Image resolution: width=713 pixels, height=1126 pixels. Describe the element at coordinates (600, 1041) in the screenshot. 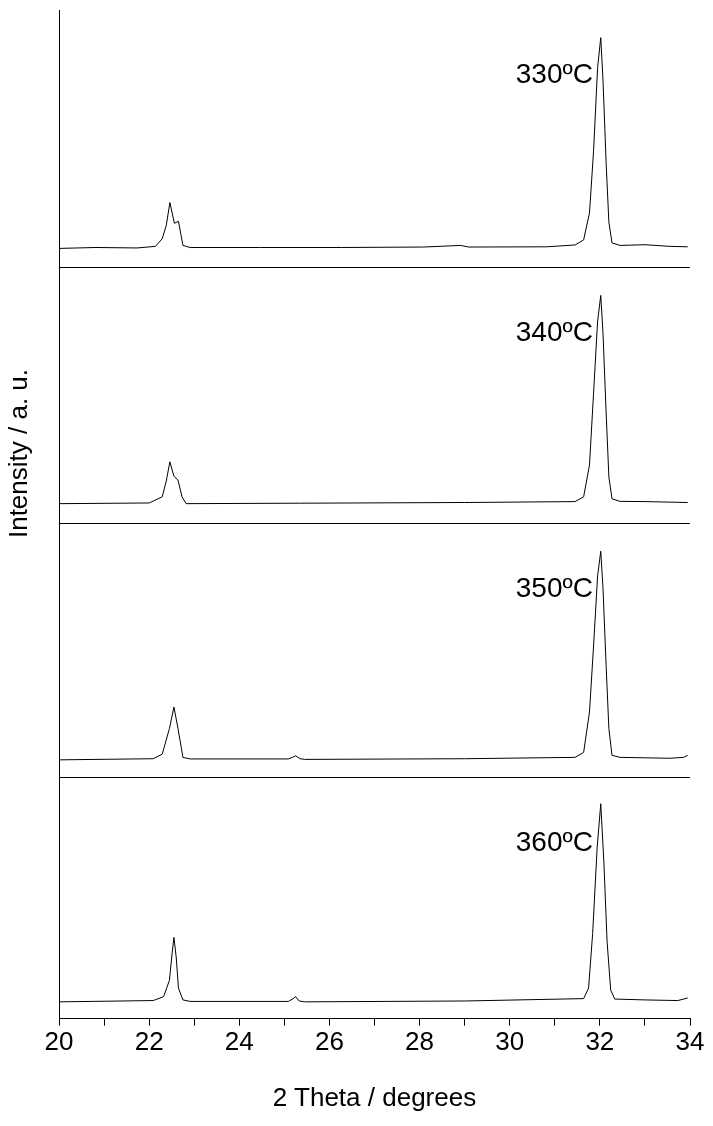

I see `x-tick-label: 32` at that location.